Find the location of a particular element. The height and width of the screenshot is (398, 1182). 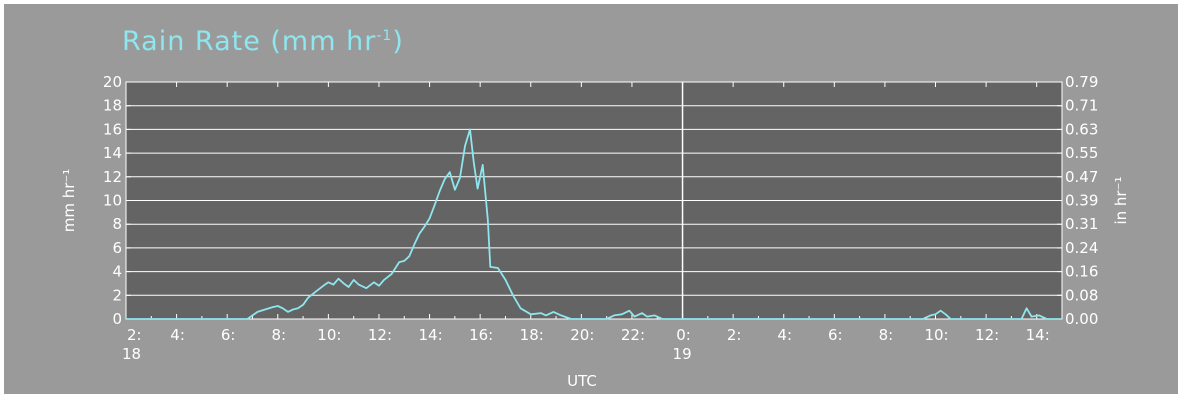

y-tick-label-right: 0.55 is located at coordinates (1081, 153).